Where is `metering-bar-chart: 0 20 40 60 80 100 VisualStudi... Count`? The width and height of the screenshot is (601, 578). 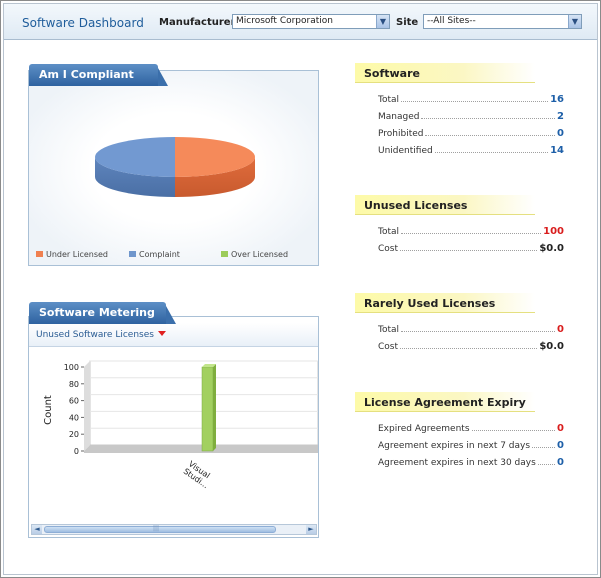
metering-bar-chart: 0 20 40 60 80 100 VisualStudi... Count is located at coordinates (180, 425).